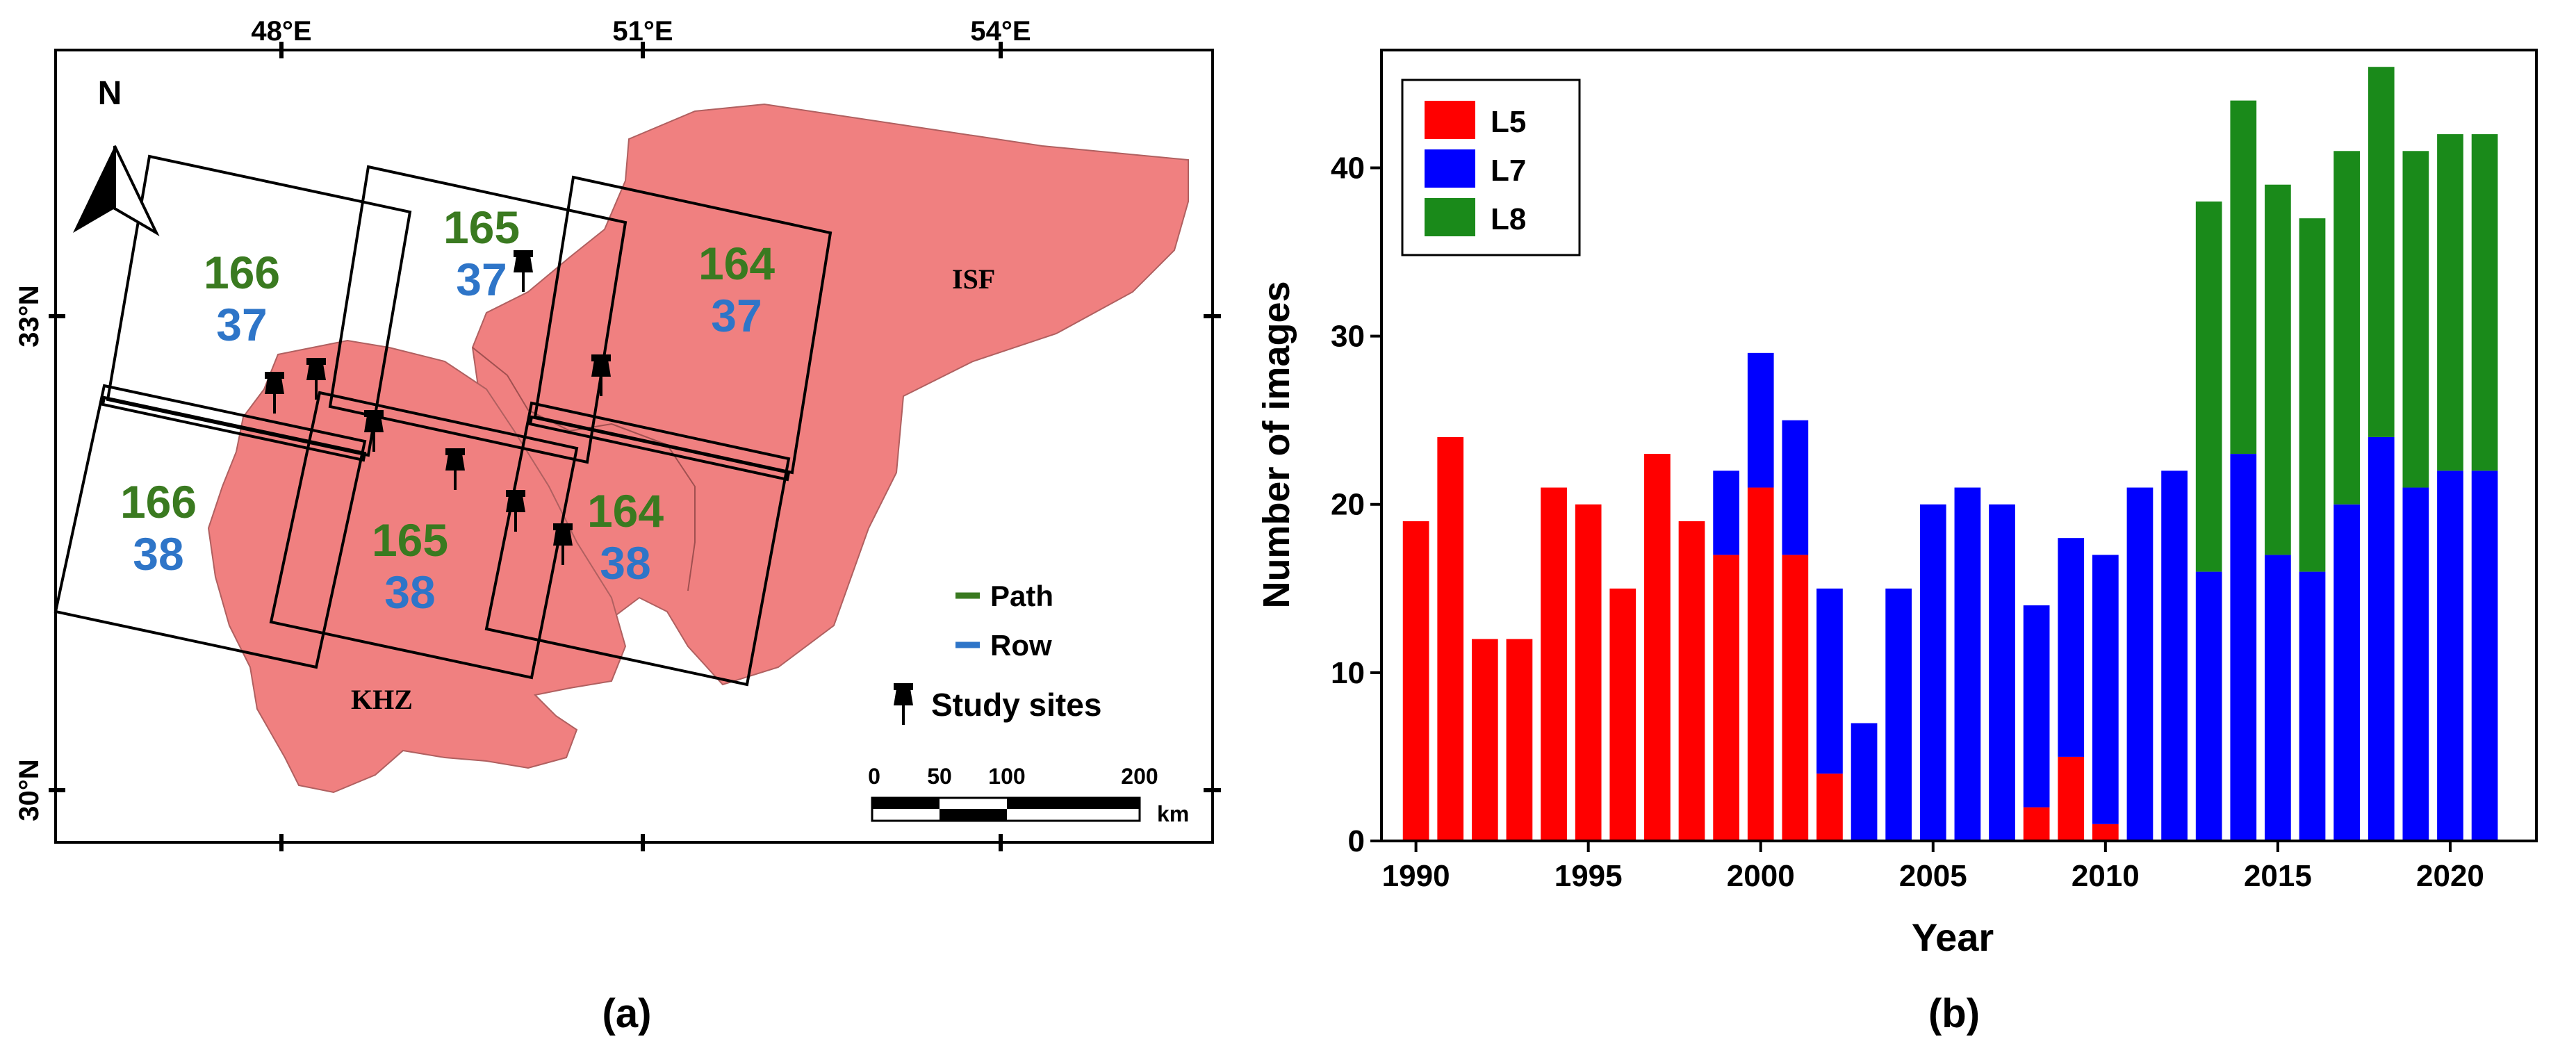 This screenshot has width=2576, height=1055. Describe the element at coordinates (2002, 672) in the screenshot. I see `bar-l7-2007` at that location.